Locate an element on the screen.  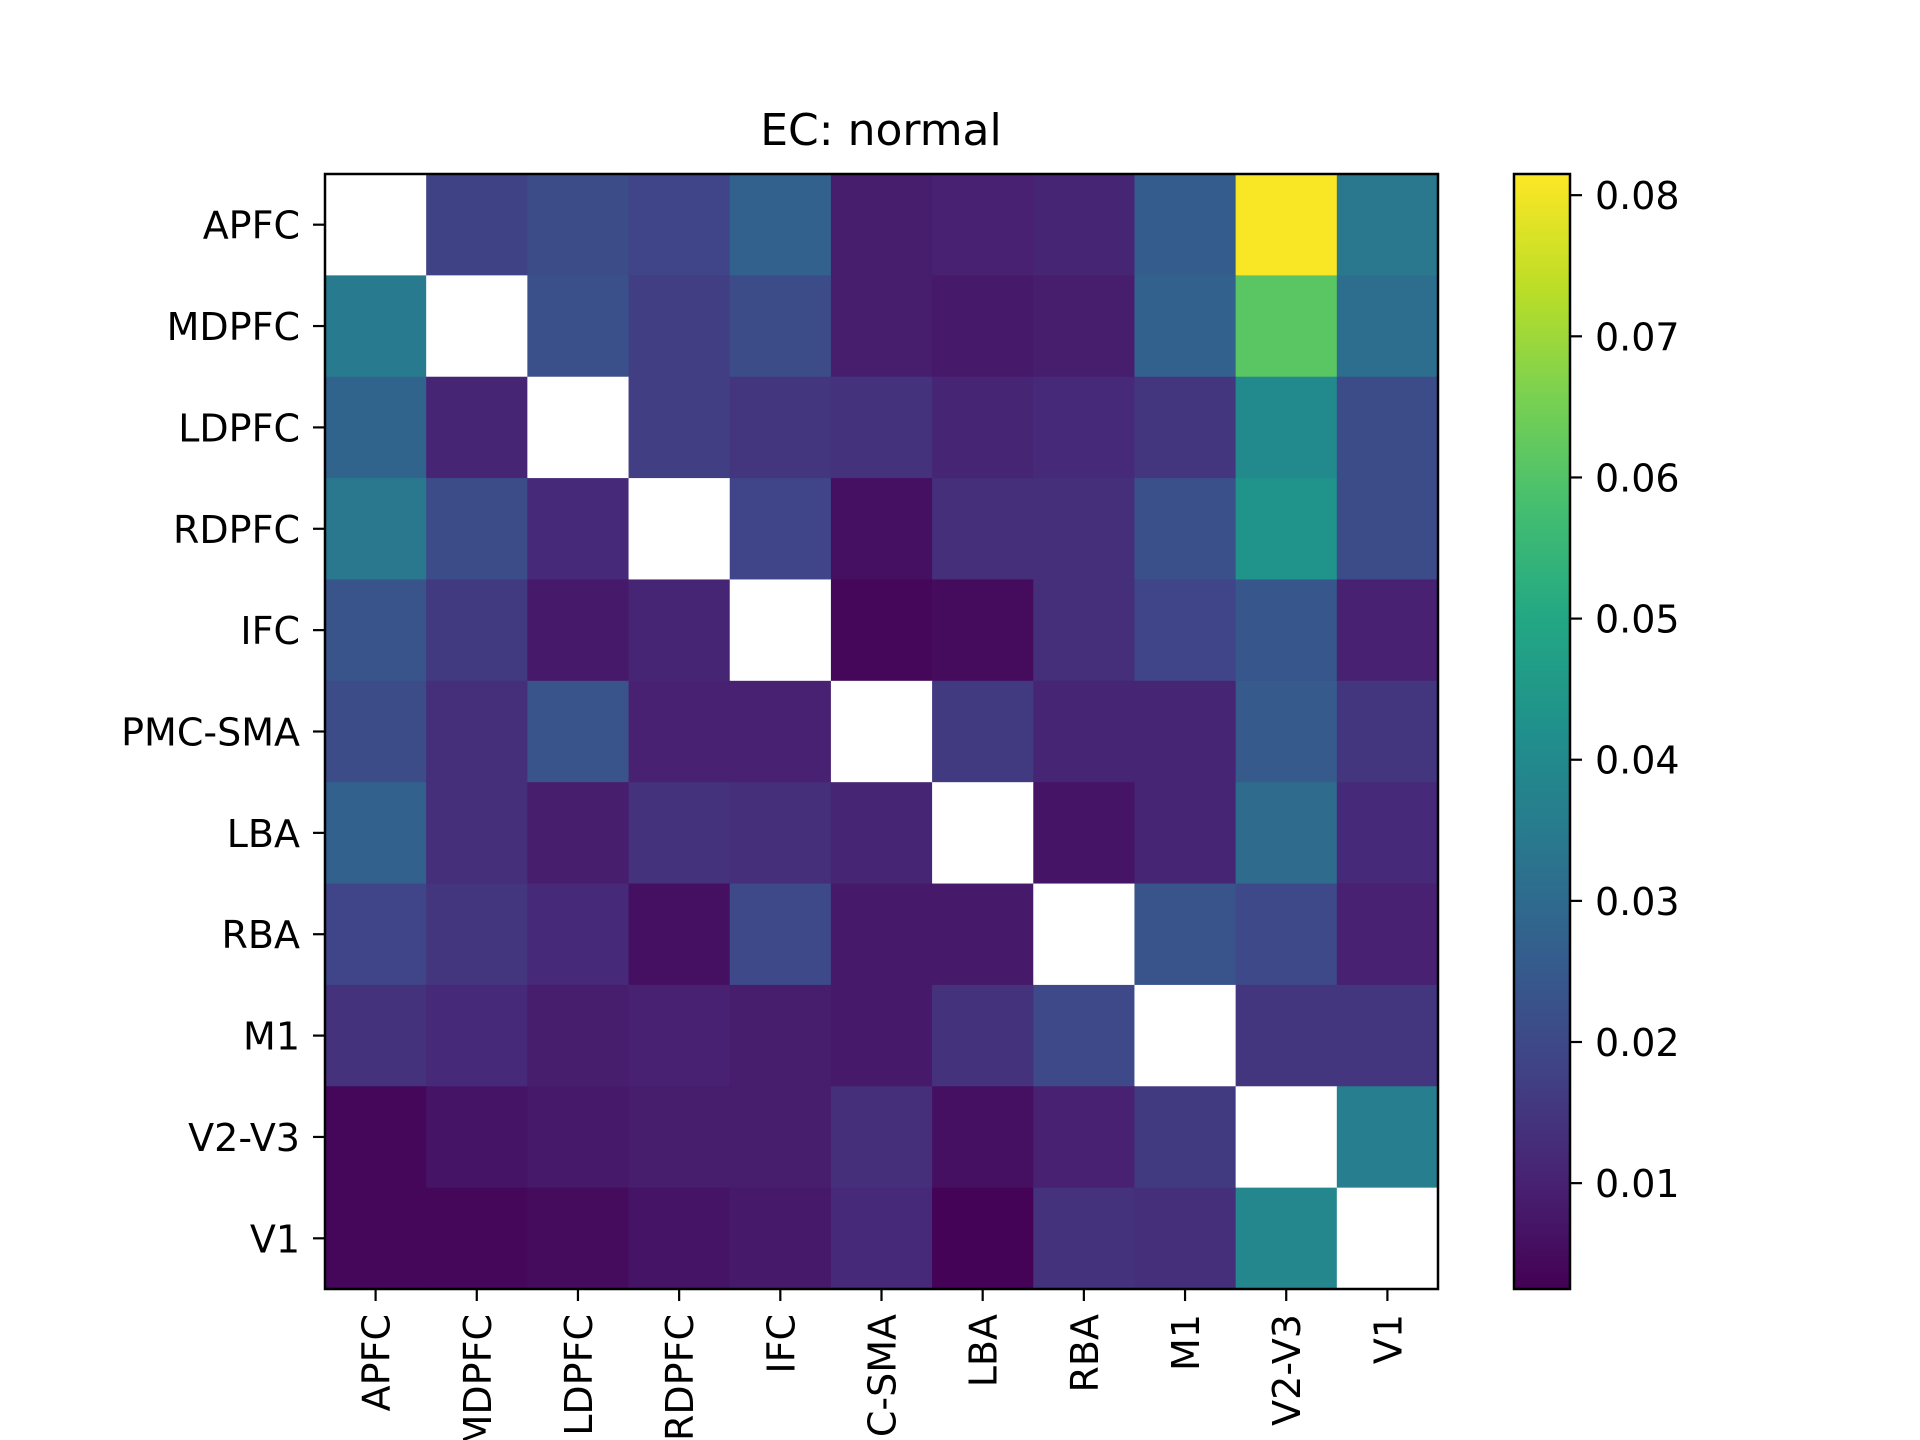
y-tick-label: RDPFC is located at coordinates (236, 530).